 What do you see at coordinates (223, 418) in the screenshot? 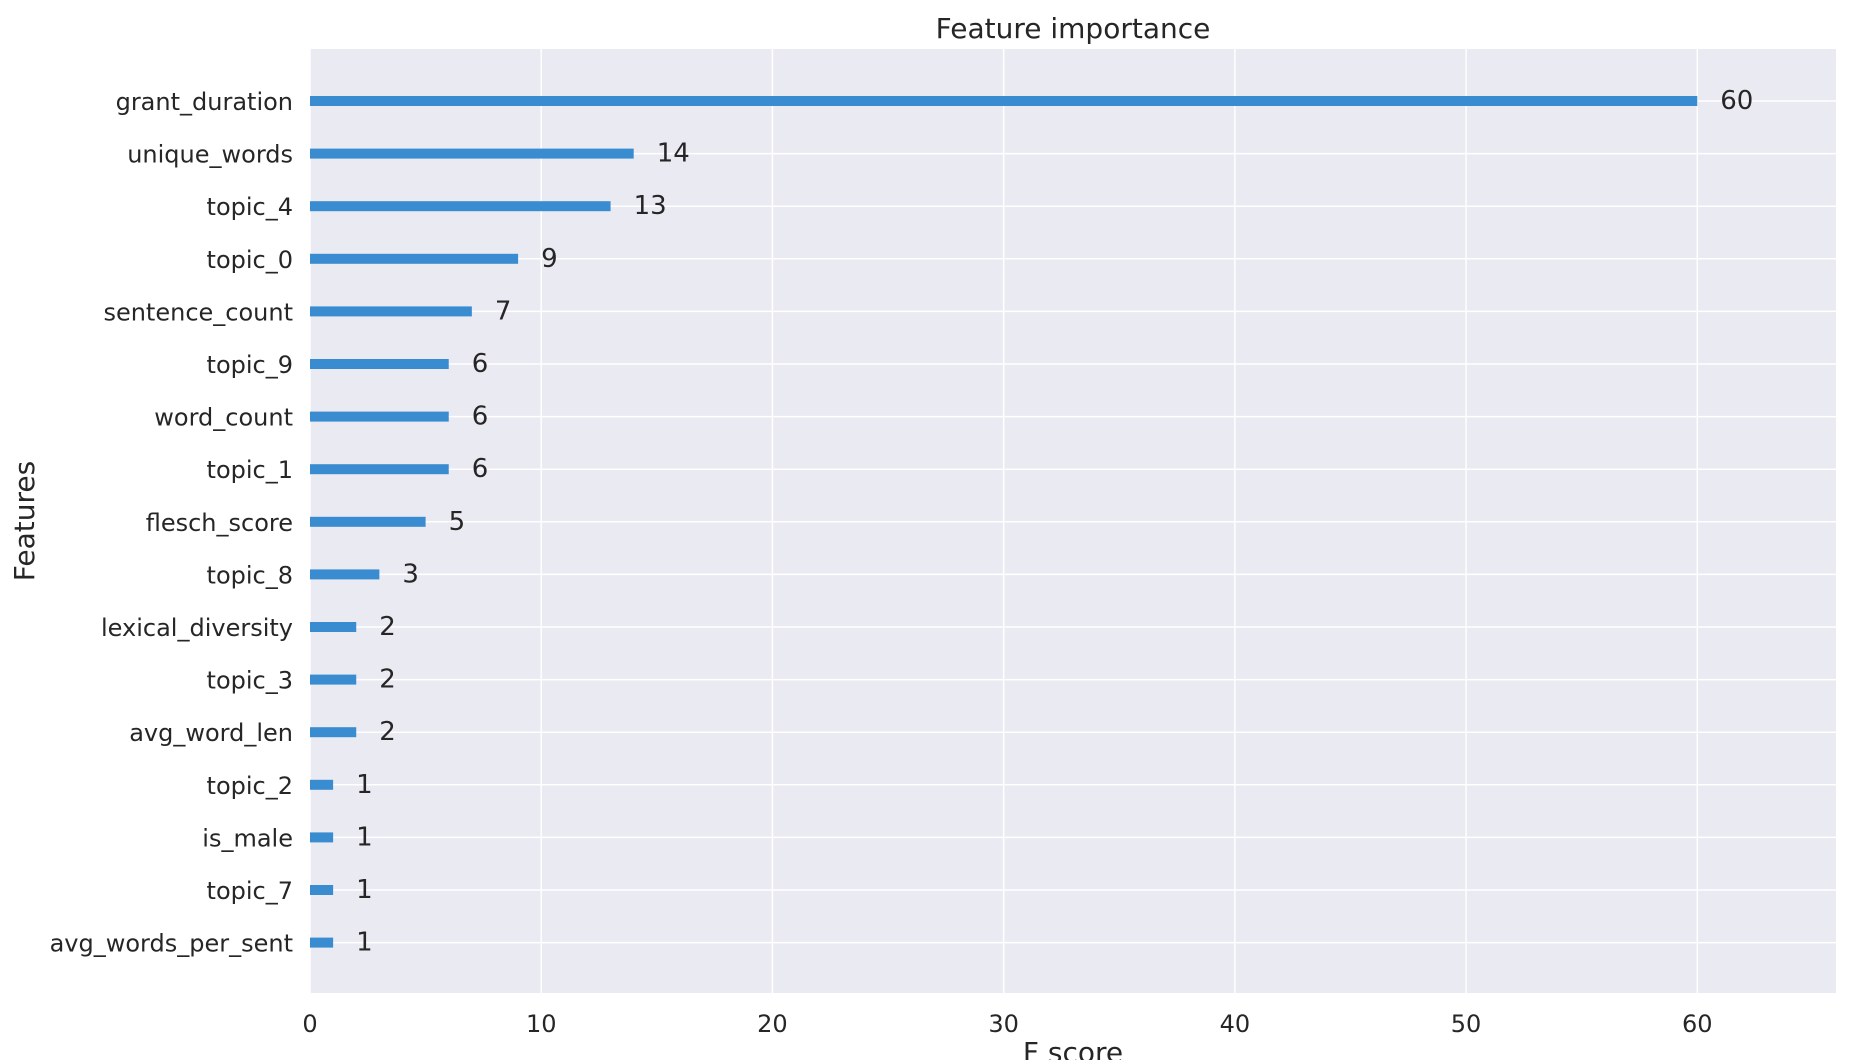
I see `y-tick-label: word_count` at bounding box center [223, 418].